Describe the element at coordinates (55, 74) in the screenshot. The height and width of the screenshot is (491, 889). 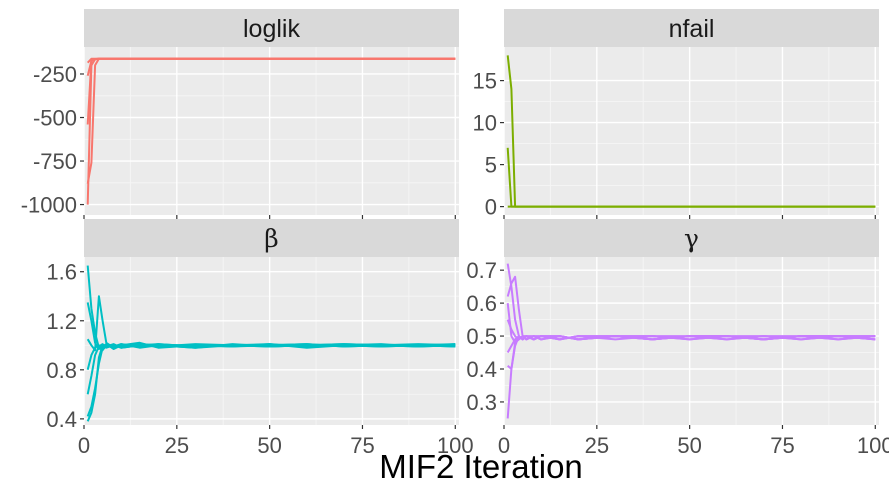
I see `y-tick-label: -250` at that location.